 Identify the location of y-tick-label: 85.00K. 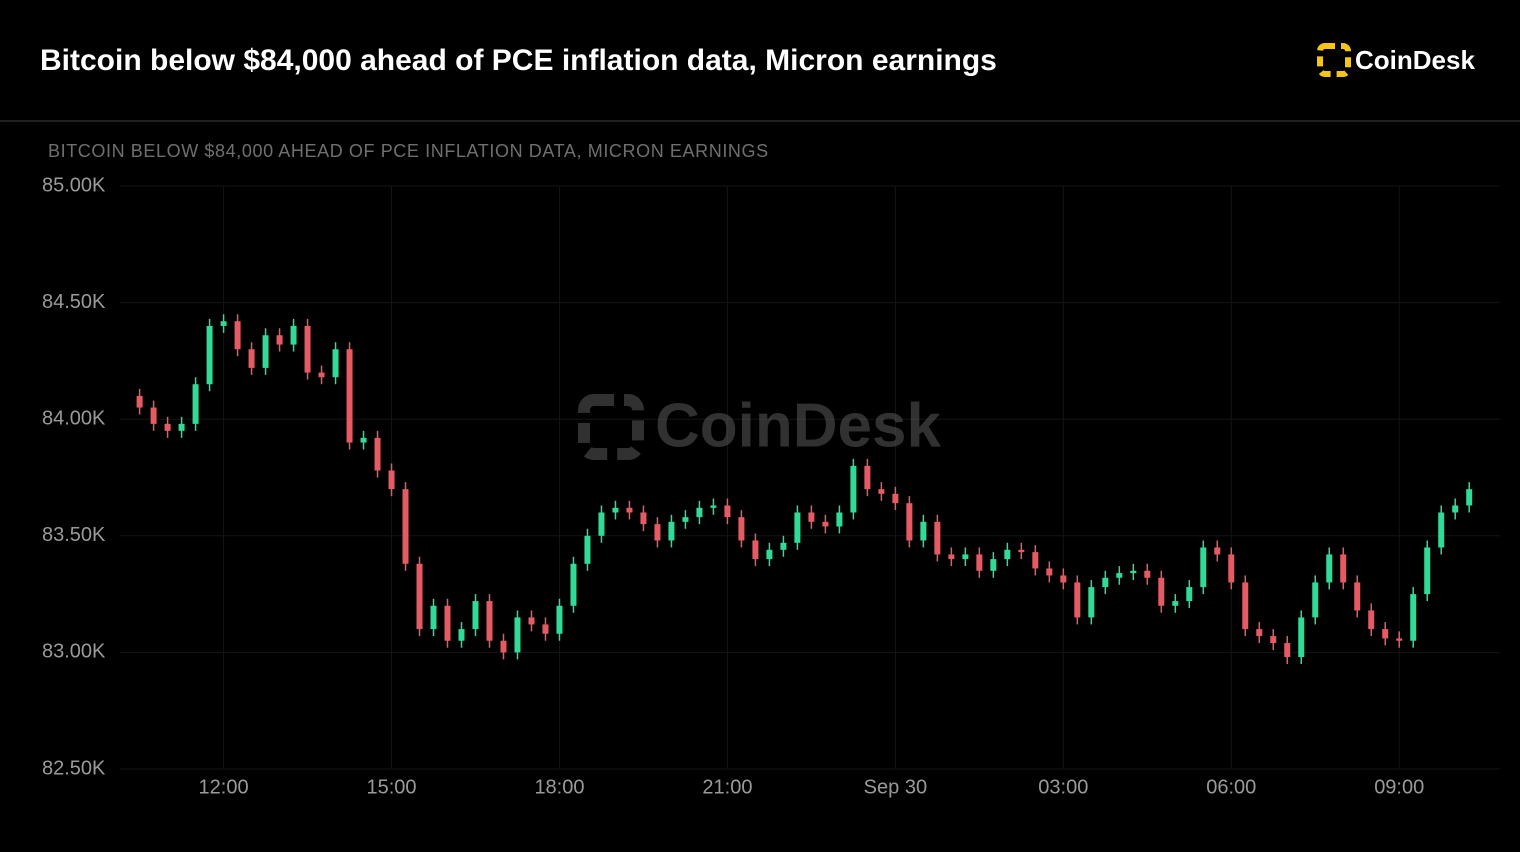
(74, 185).